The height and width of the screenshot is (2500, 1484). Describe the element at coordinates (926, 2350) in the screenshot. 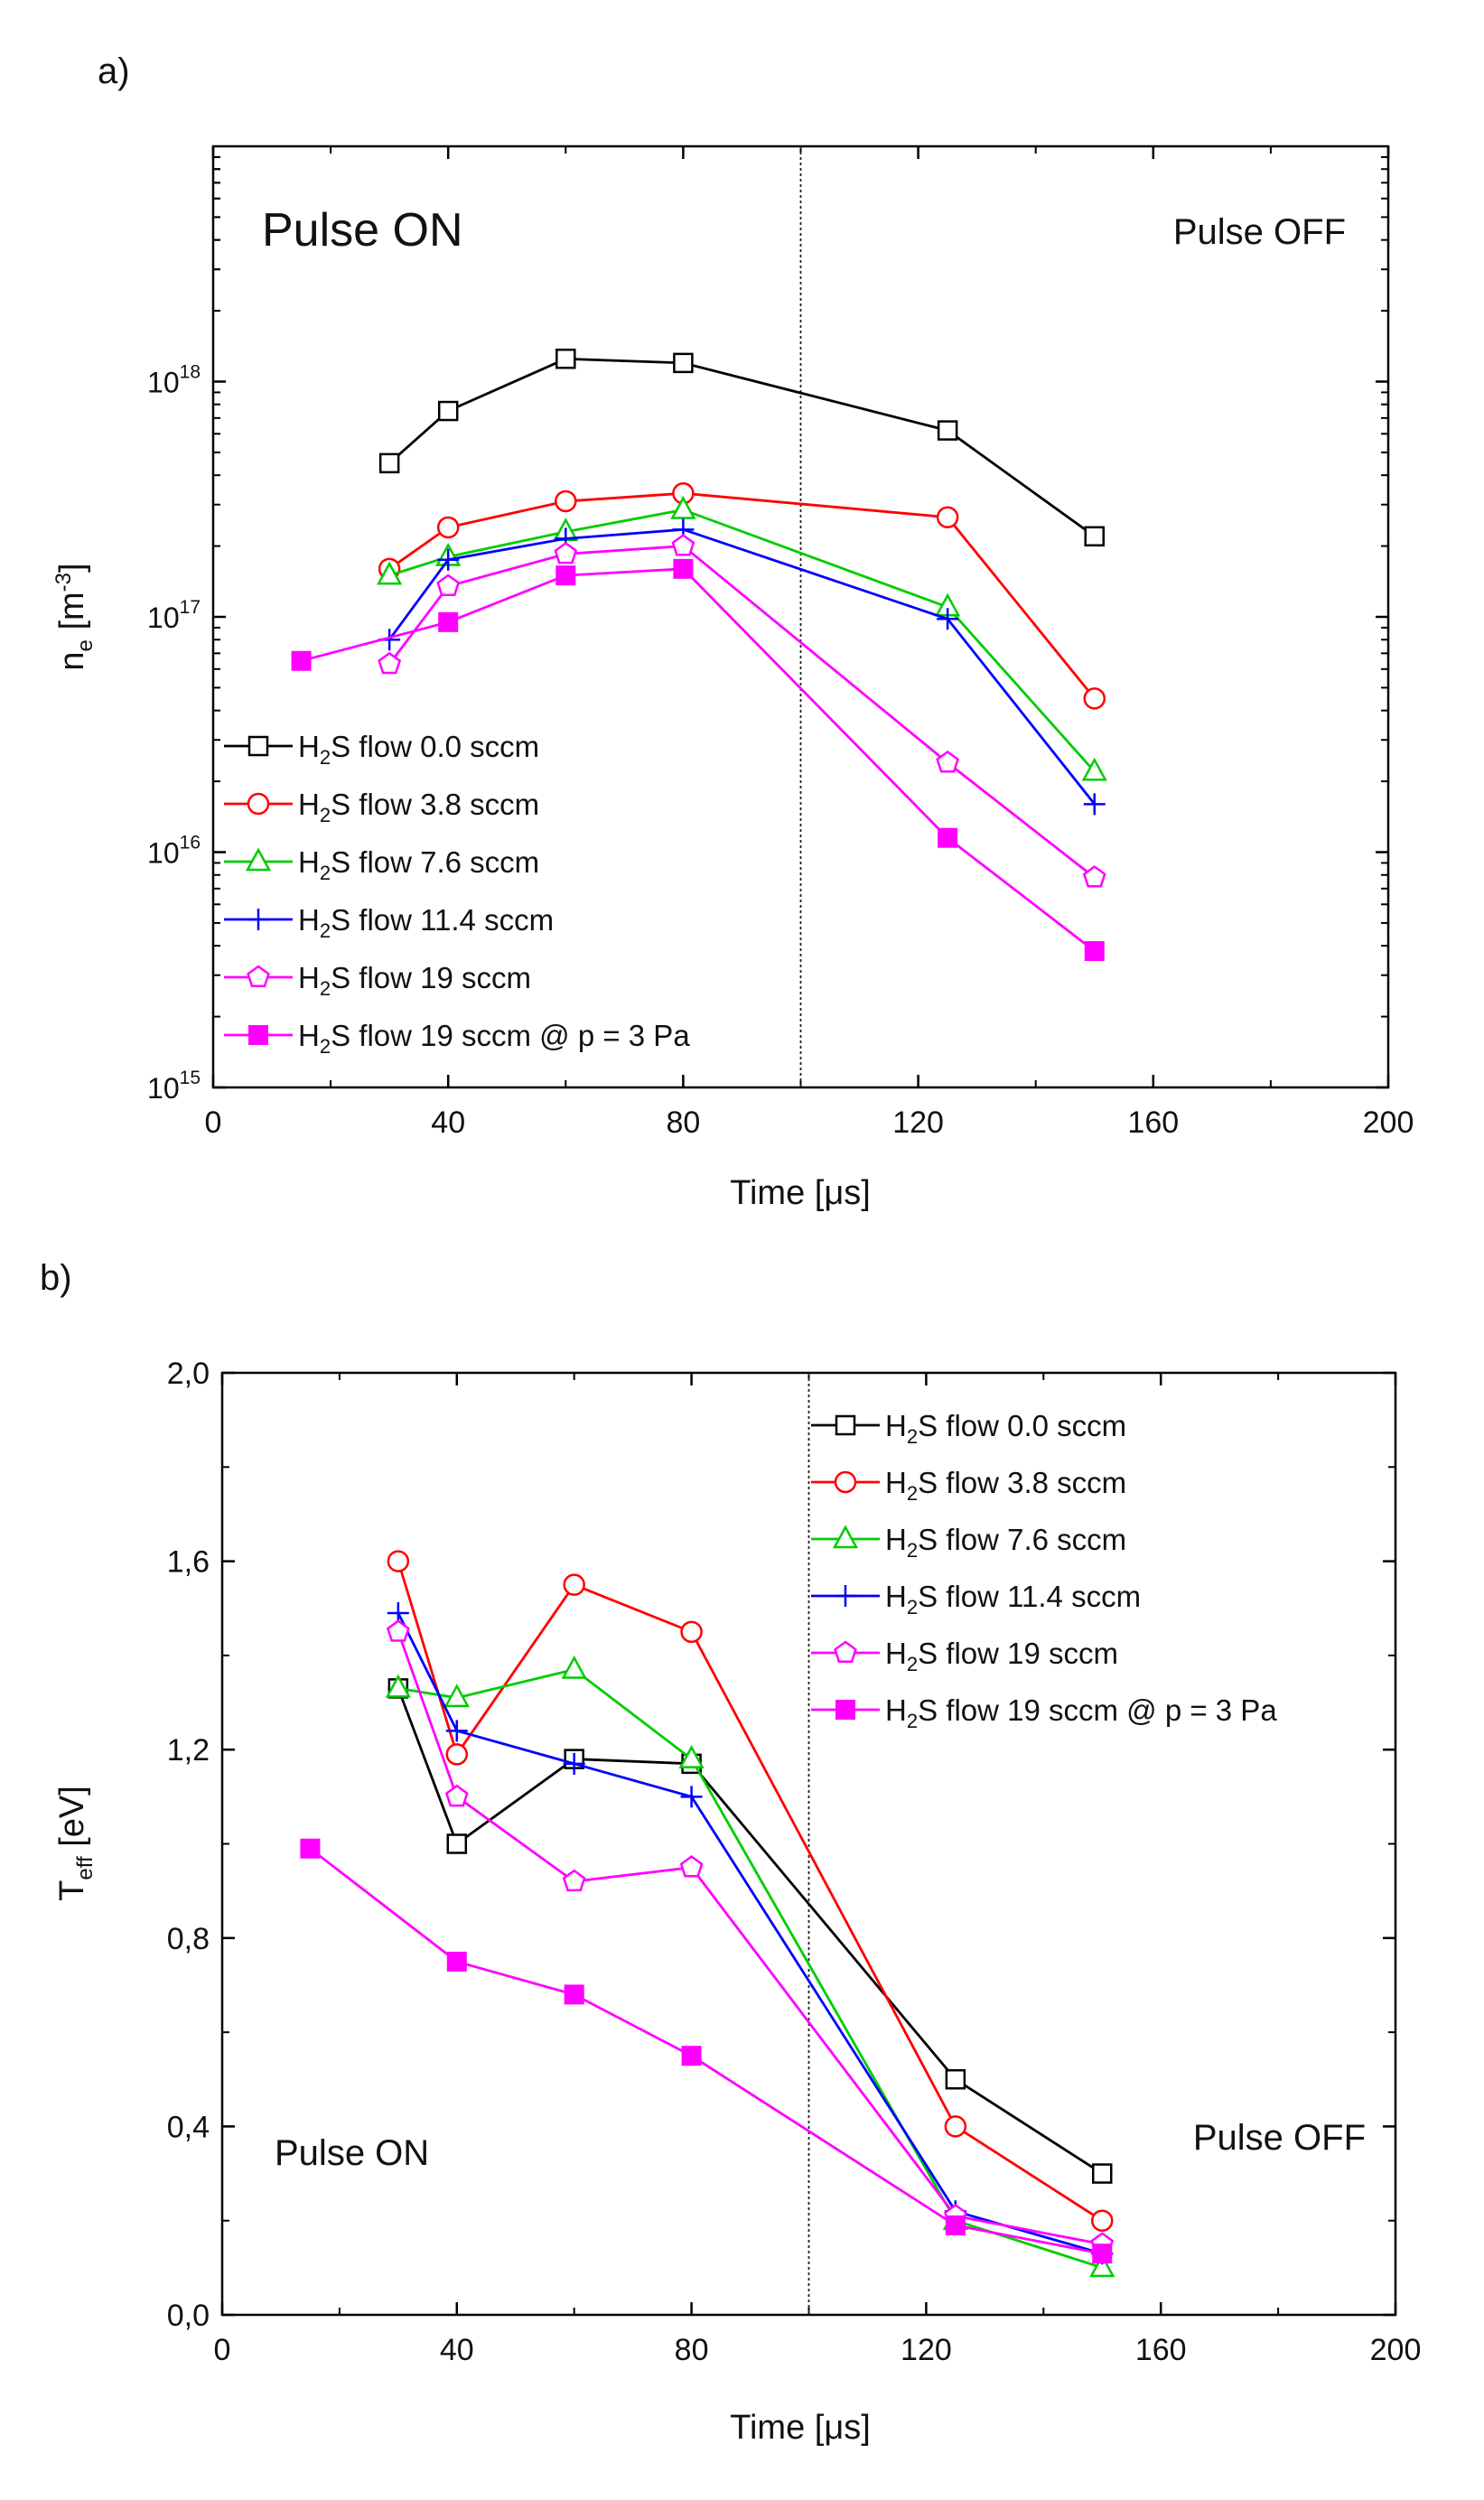

I see `x-tick-label: 120` at that location.